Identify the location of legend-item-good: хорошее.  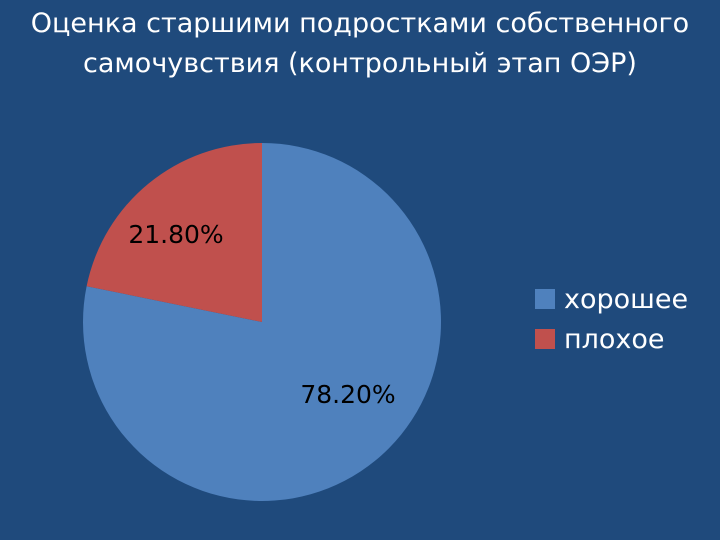
(611, 299).